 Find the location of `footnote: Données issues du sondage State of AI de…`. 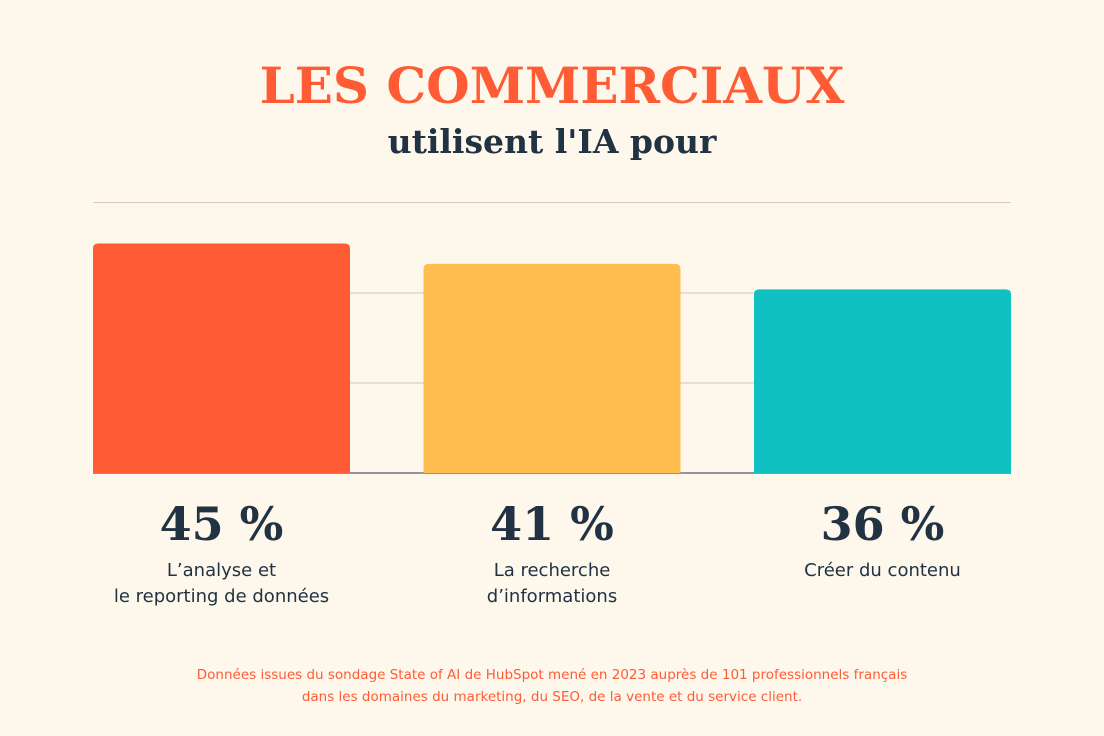

footnote: Données issues du sondage State of AI de… is located at coordinates (552, 686).